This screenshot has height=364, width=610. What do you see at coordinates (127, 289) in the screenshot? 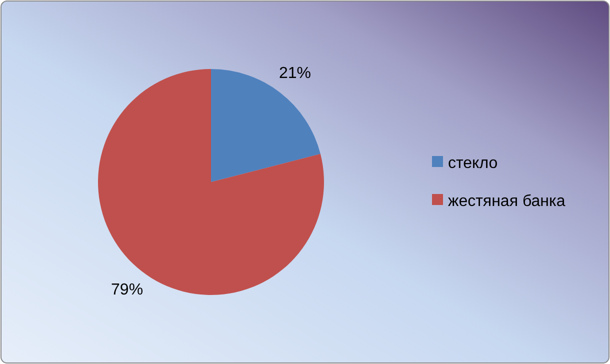
I see `data-label: 79%` at bounding box center [127, 289].